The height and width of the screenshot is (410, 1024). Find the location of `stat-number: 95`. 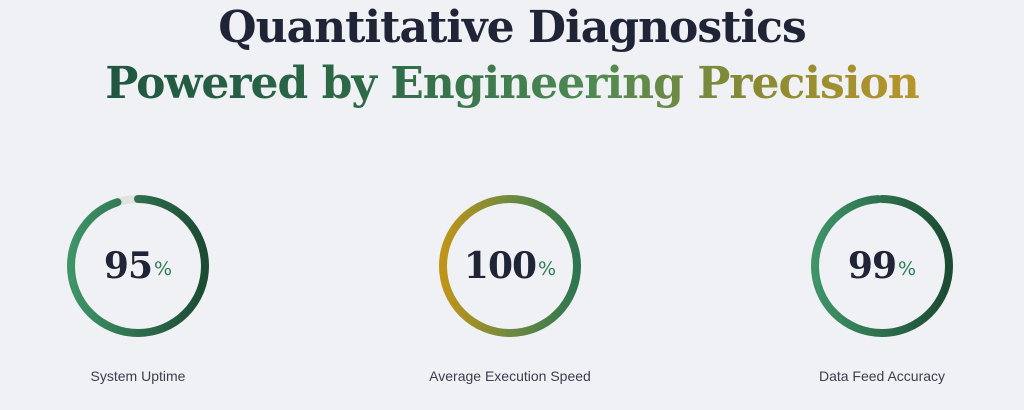

stat-number: 95 is located at coordinates (128, 266).